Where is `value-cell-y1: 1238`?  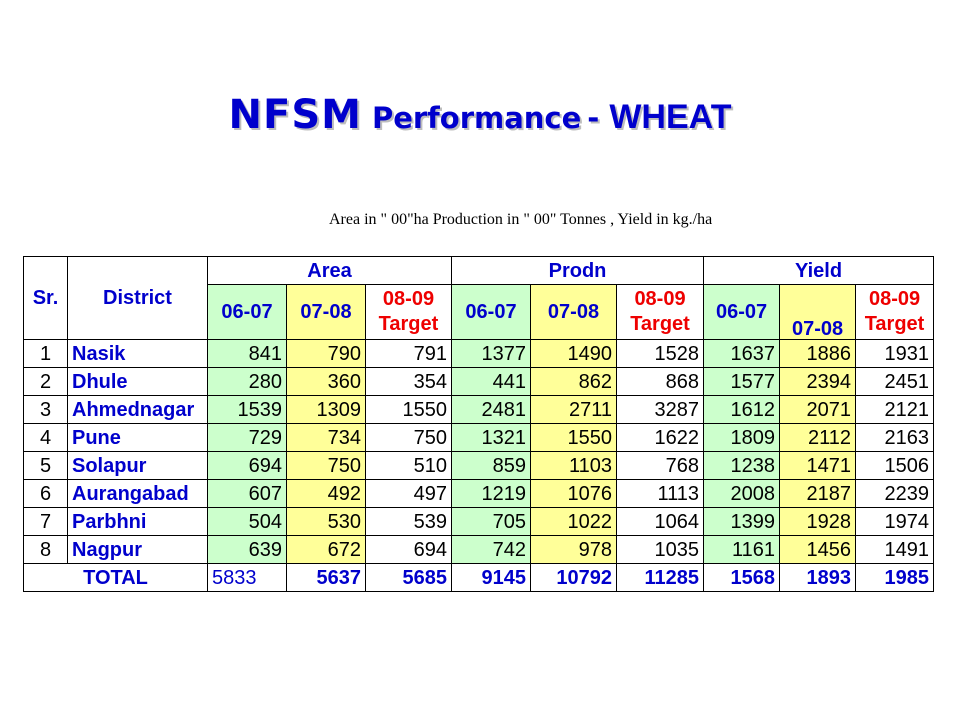 value-cell-y1: 1238 is located at coordinates (742, 465).